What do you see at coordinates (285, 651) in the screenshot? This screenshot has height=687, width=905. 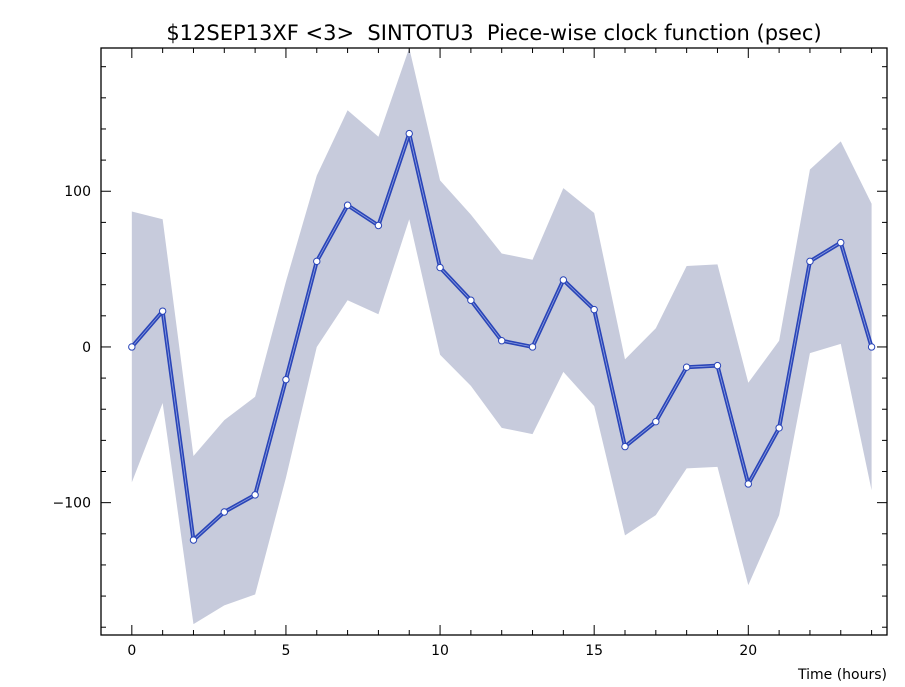 I see `x-tick-label: 5` at bounding box center [285, 651].